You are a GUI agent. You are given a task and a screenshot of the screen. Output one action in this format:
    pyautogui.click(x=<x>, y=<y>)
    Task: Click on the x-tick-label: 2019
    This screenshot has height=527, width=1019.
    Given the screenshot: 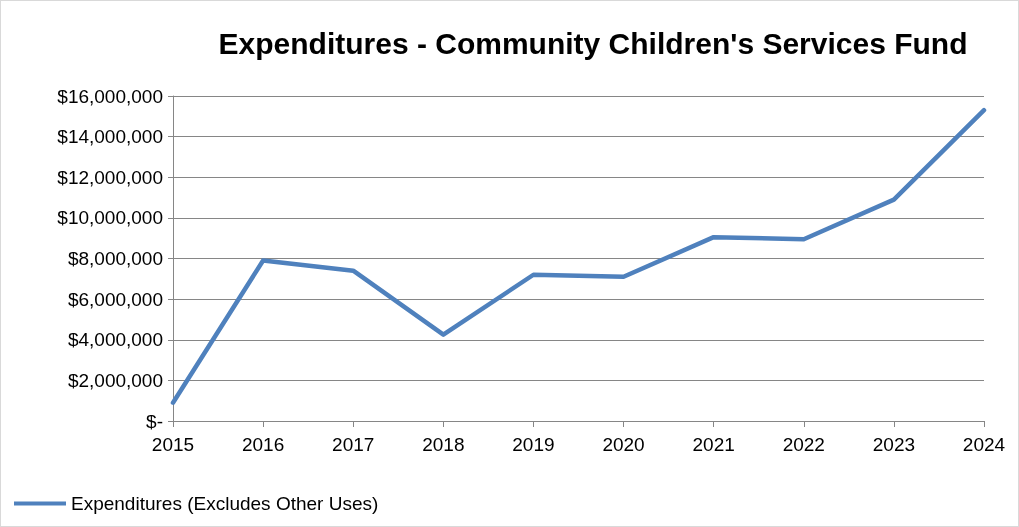 What is the action you would take?
    pyautogui.click(x=533, y=444)
    